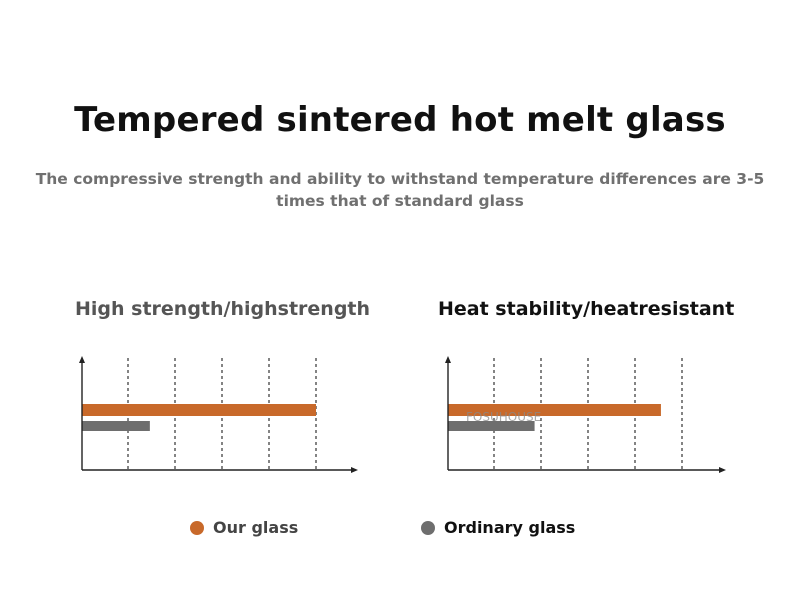 This screenshot has height=616, width=800. I want to click on chart-title-heat: Heat stability/heatresistant, so click(586, 309).